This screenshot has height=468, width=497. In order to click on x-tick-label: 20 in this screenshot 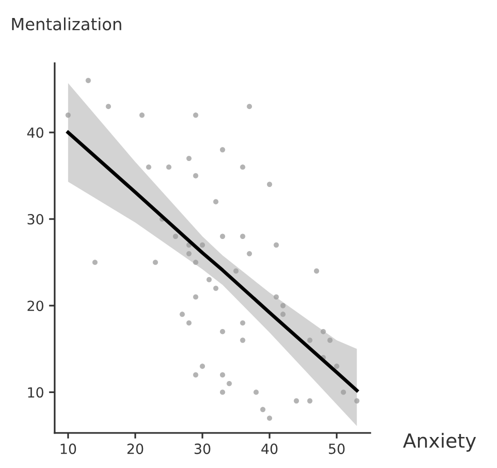, I will do `click(135, 449)`.